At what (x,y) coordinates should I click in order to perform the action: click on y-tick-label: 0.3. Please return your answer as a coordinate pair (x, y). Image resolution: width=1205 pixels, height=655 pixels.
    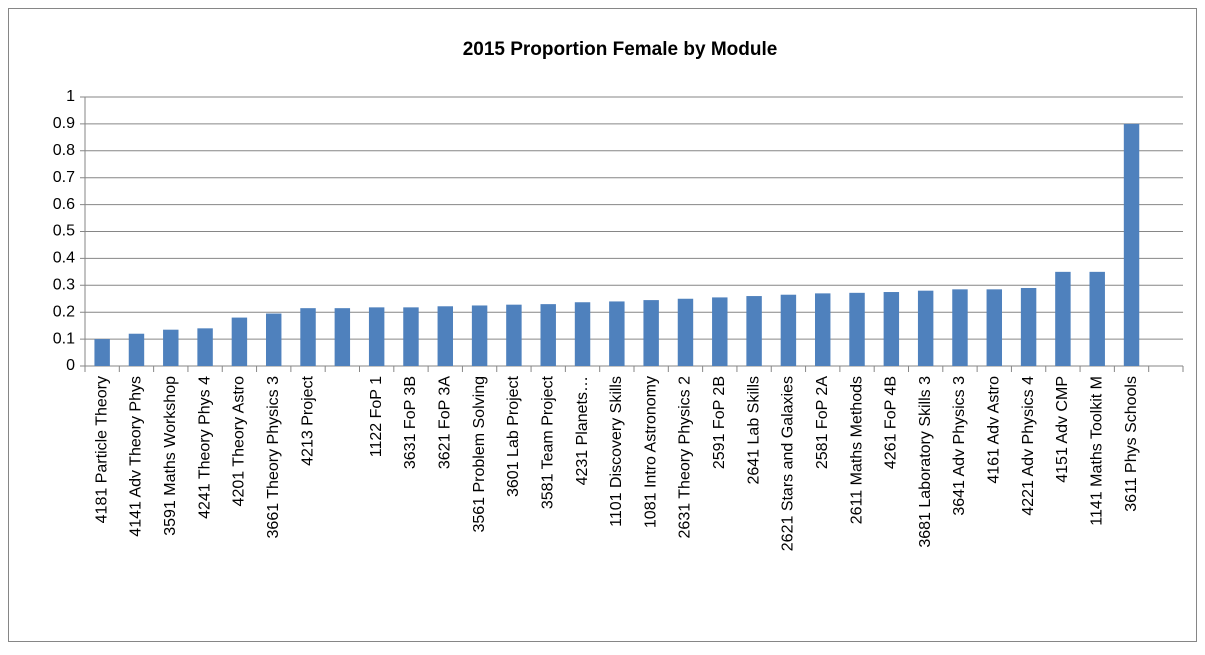
    Looking at the image, I should click on (64, 285).